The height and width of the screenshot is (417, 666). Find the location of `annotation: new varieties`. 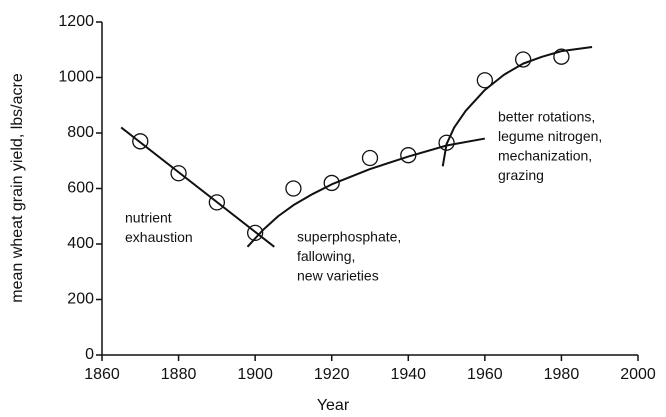

annotation: new varieties is located at coordinates (338, 276).